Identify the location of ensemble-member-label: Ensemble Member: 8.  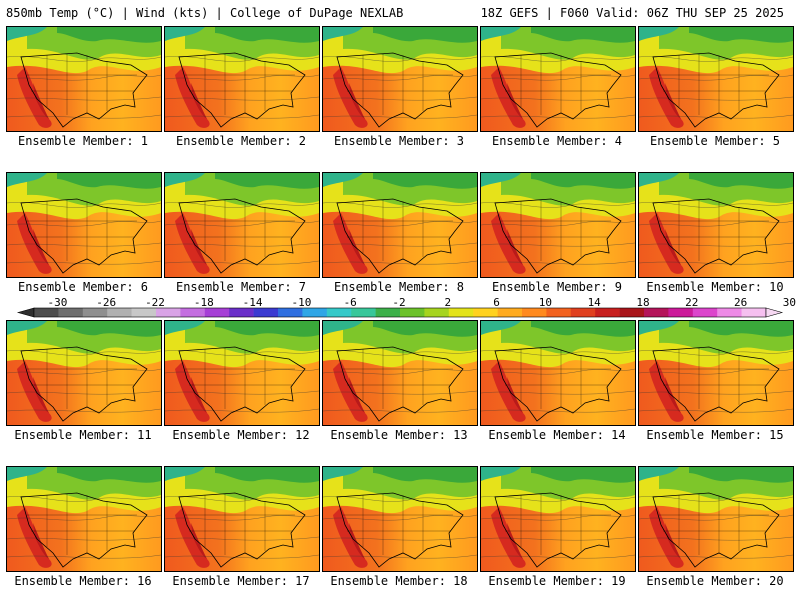
(399, 287).